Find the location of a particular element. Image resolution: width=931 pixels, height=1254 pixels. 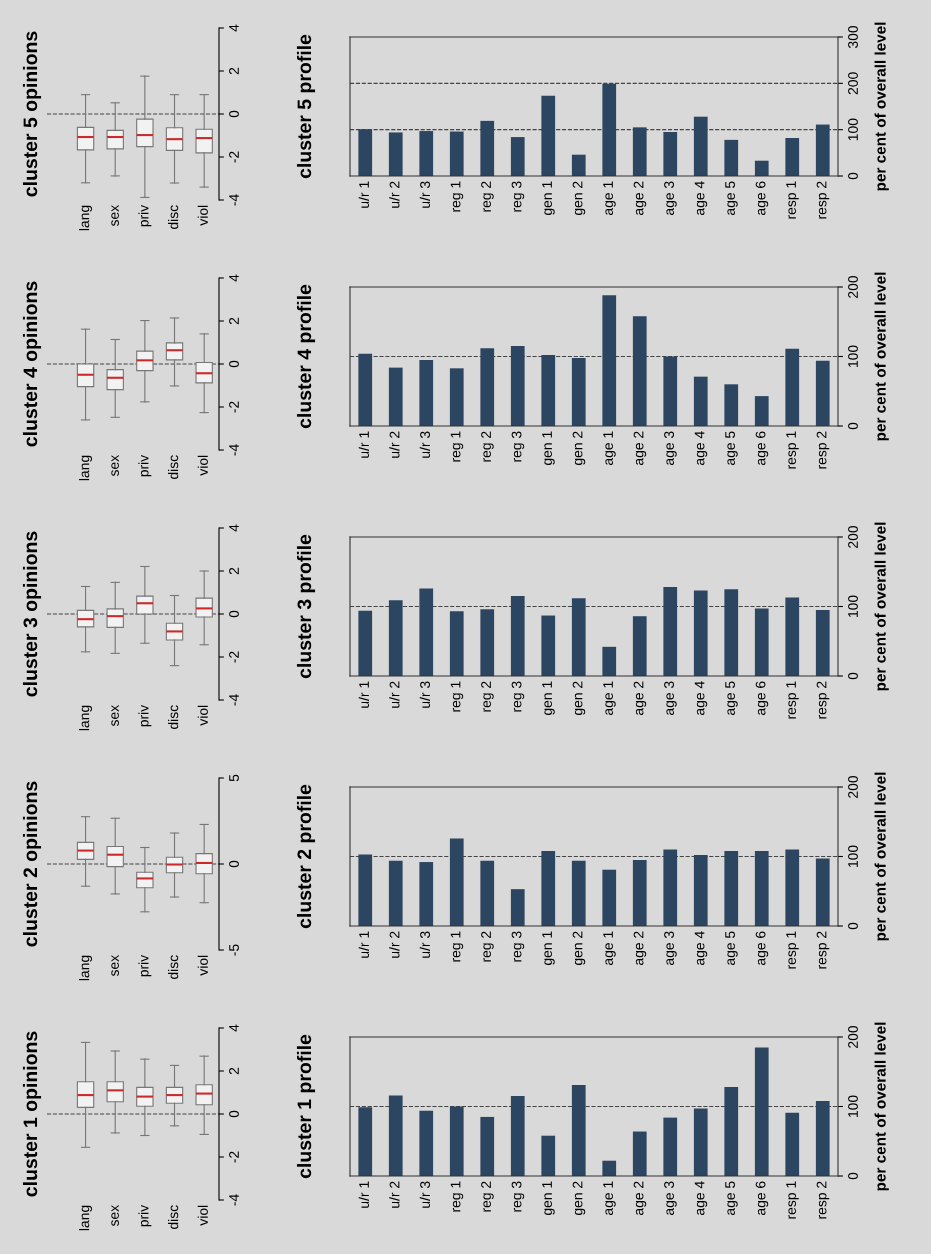

x-tick-label: age 3 is located at coordinates (670, 198).